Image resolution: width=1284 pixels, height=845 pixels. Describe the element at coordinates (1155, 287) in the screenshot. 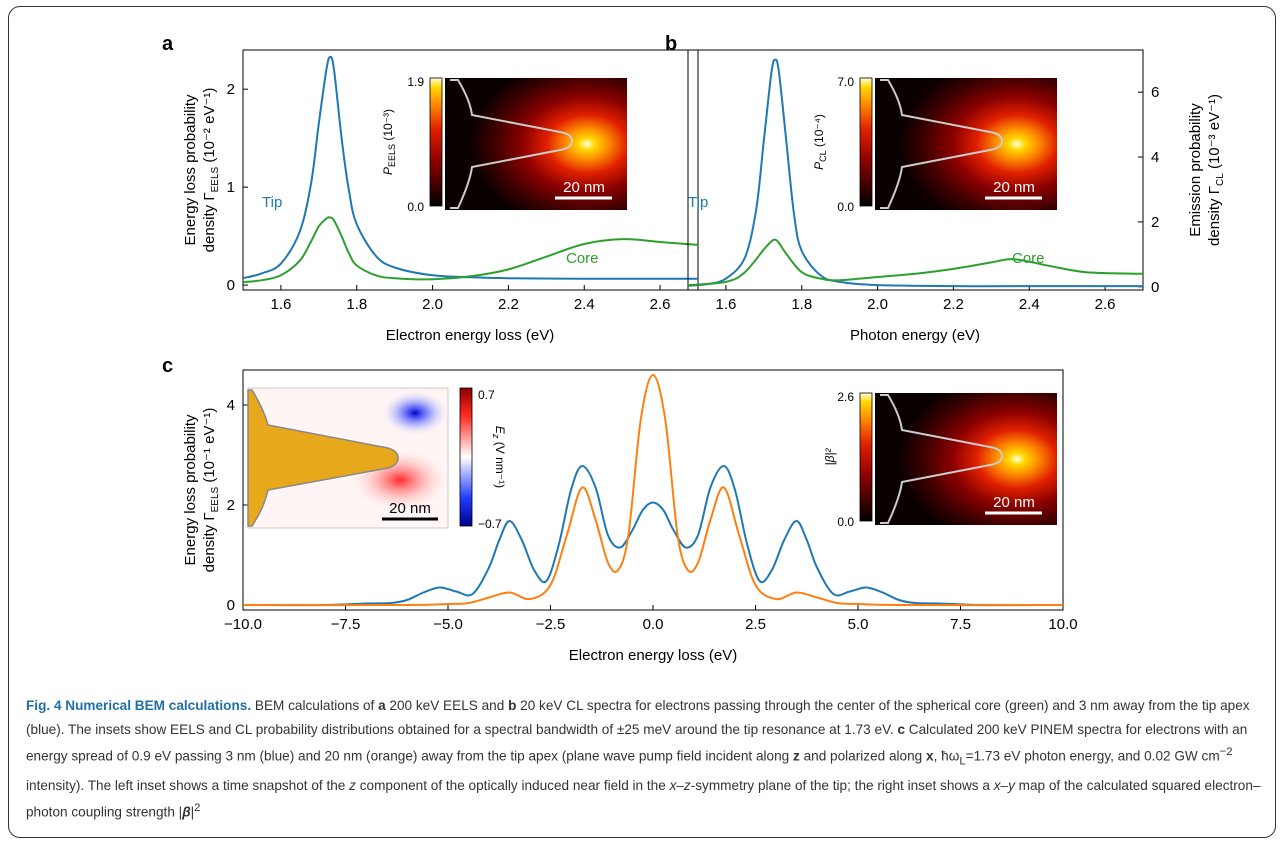

I see `panel-b-ytick-label: 0` at that location.